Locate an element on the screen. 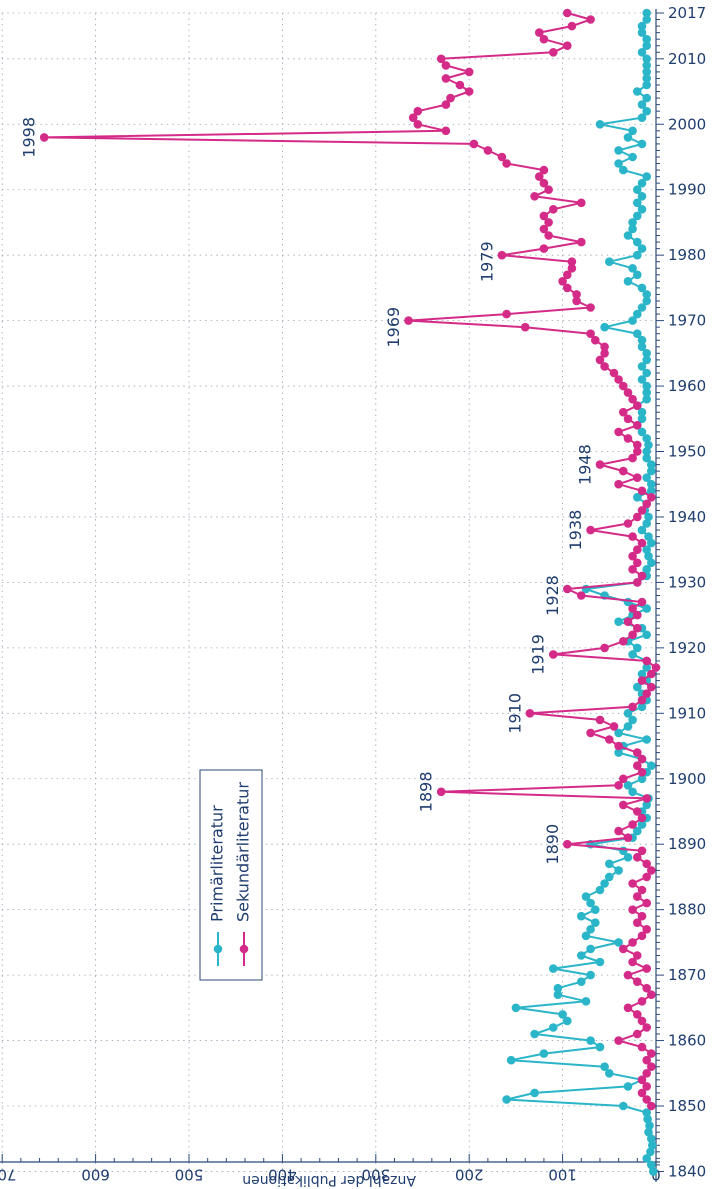  data-point-1-2003 is located at coordinates (446, 104).